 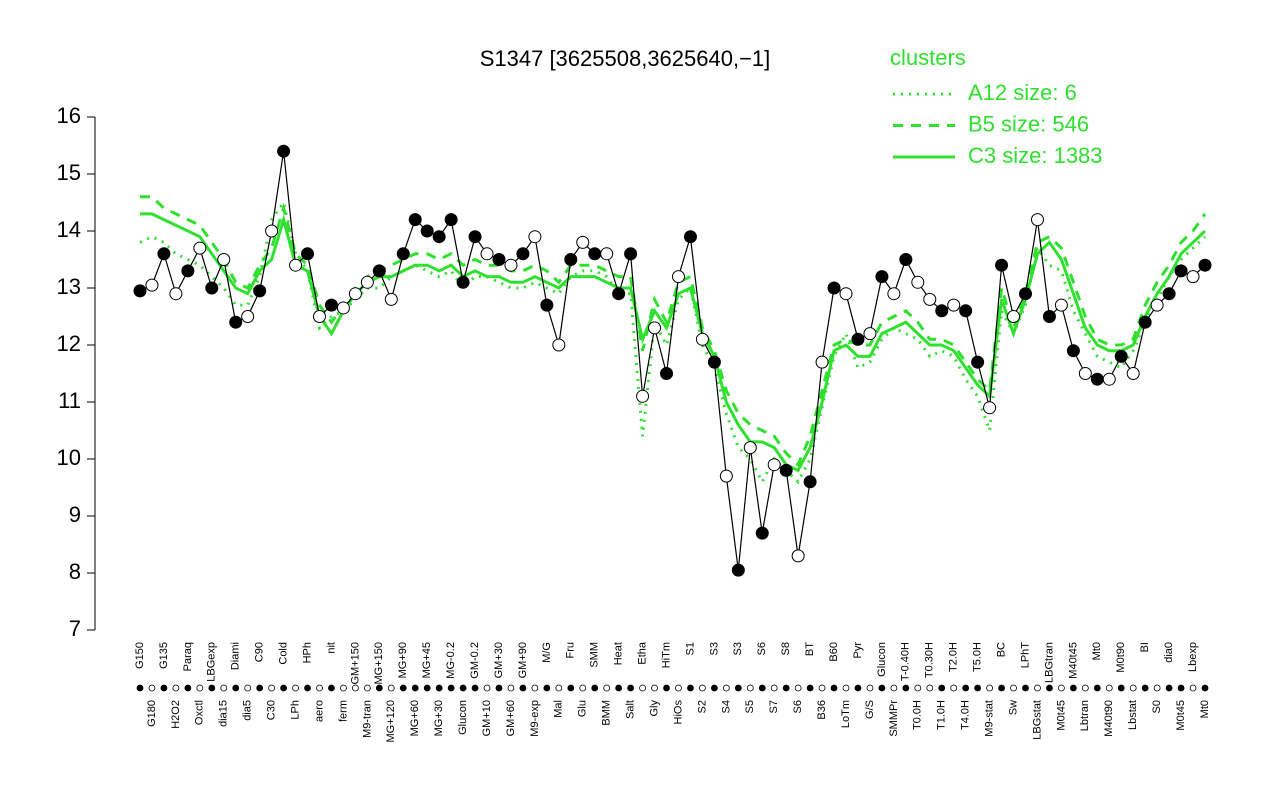 What do you see at coordinates (942, 715) in the screenshot?
I see `x-tick-label: T1.0H` at bounding box center [942, 715].